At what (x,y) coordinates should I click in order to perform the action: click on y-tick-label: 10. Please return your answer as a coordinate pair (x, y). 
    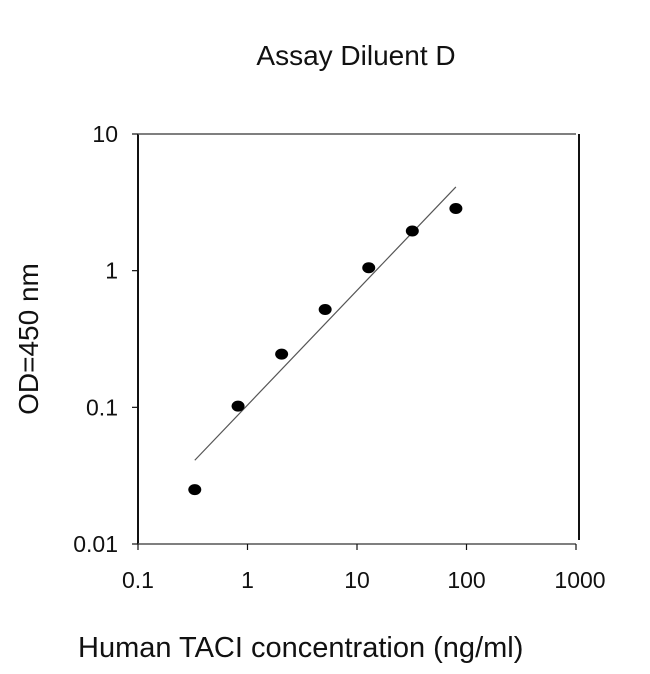
    Looking at the image, I should click on (105, 134).